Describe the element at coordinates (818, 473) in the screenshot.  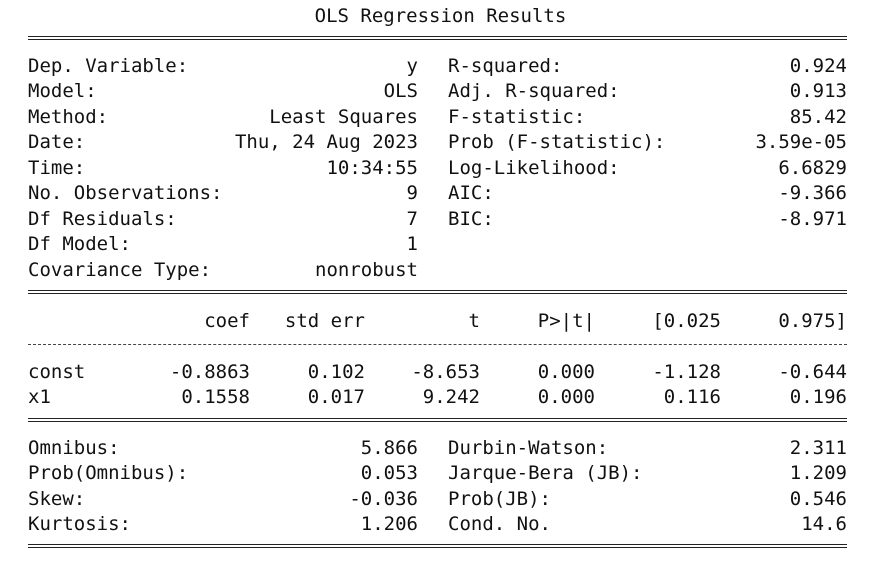
I see `diagnostics-right-value: 1.209` at that location.